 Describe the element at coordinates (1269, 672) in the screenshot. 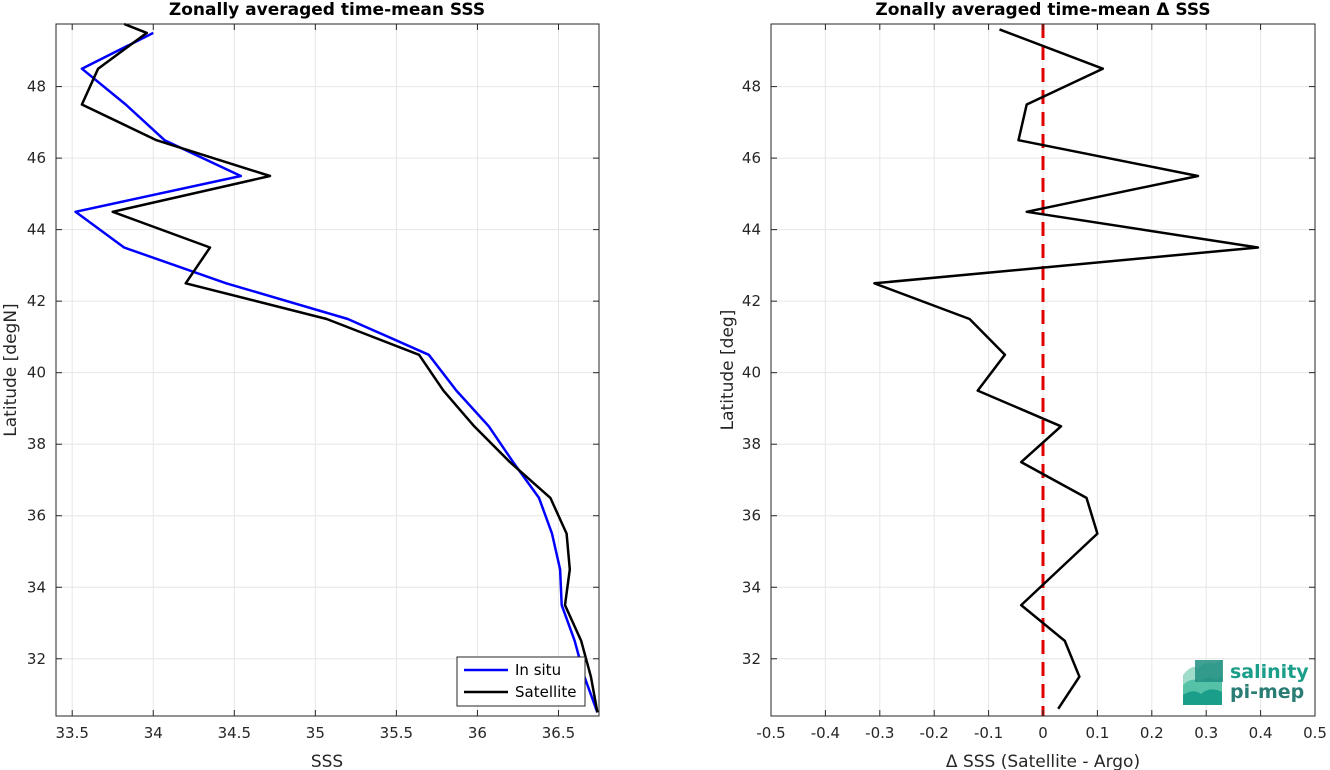

I see `logo-text-salinity: salinity` at that location.